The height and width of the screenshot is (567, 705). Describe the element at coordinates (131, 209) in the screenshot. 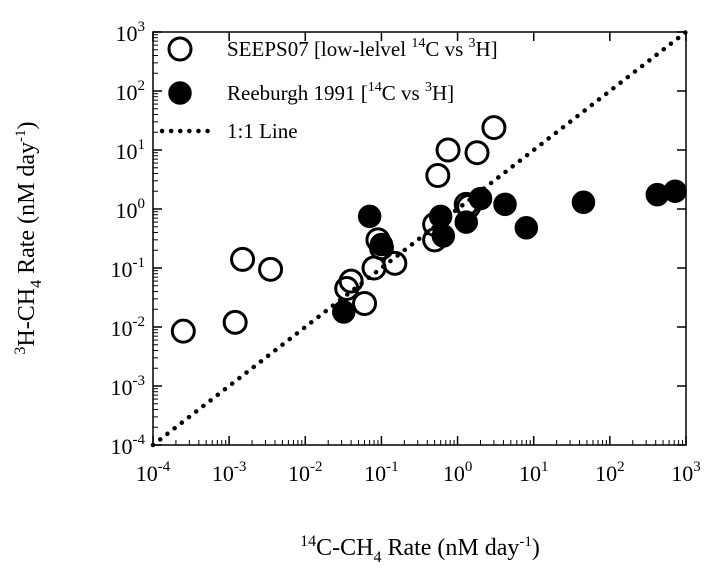

I see `y-tick-label: 10⁰` at that location.